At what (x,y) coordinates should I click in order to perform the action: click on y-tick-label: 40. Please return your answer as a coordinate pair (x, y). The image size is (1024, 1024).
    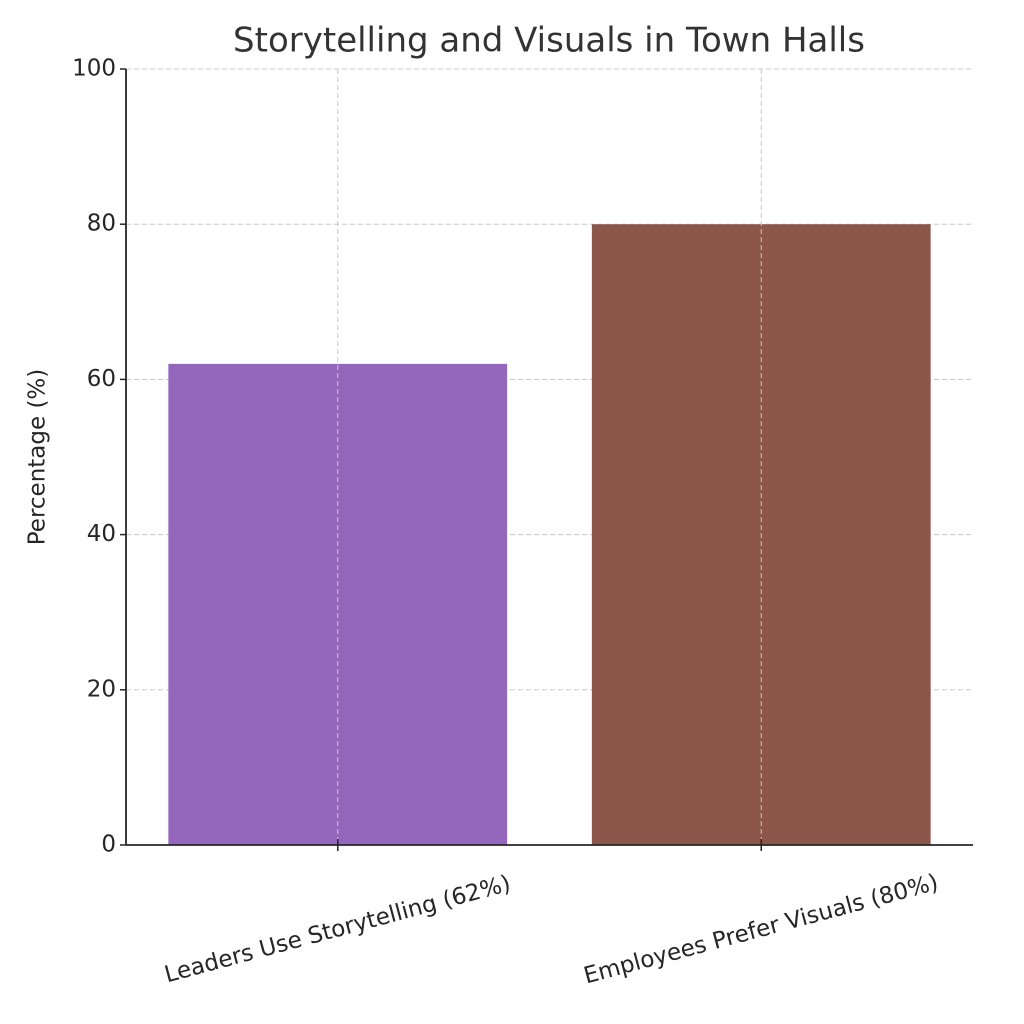
    Looking at the image, I should click on (101, 534).